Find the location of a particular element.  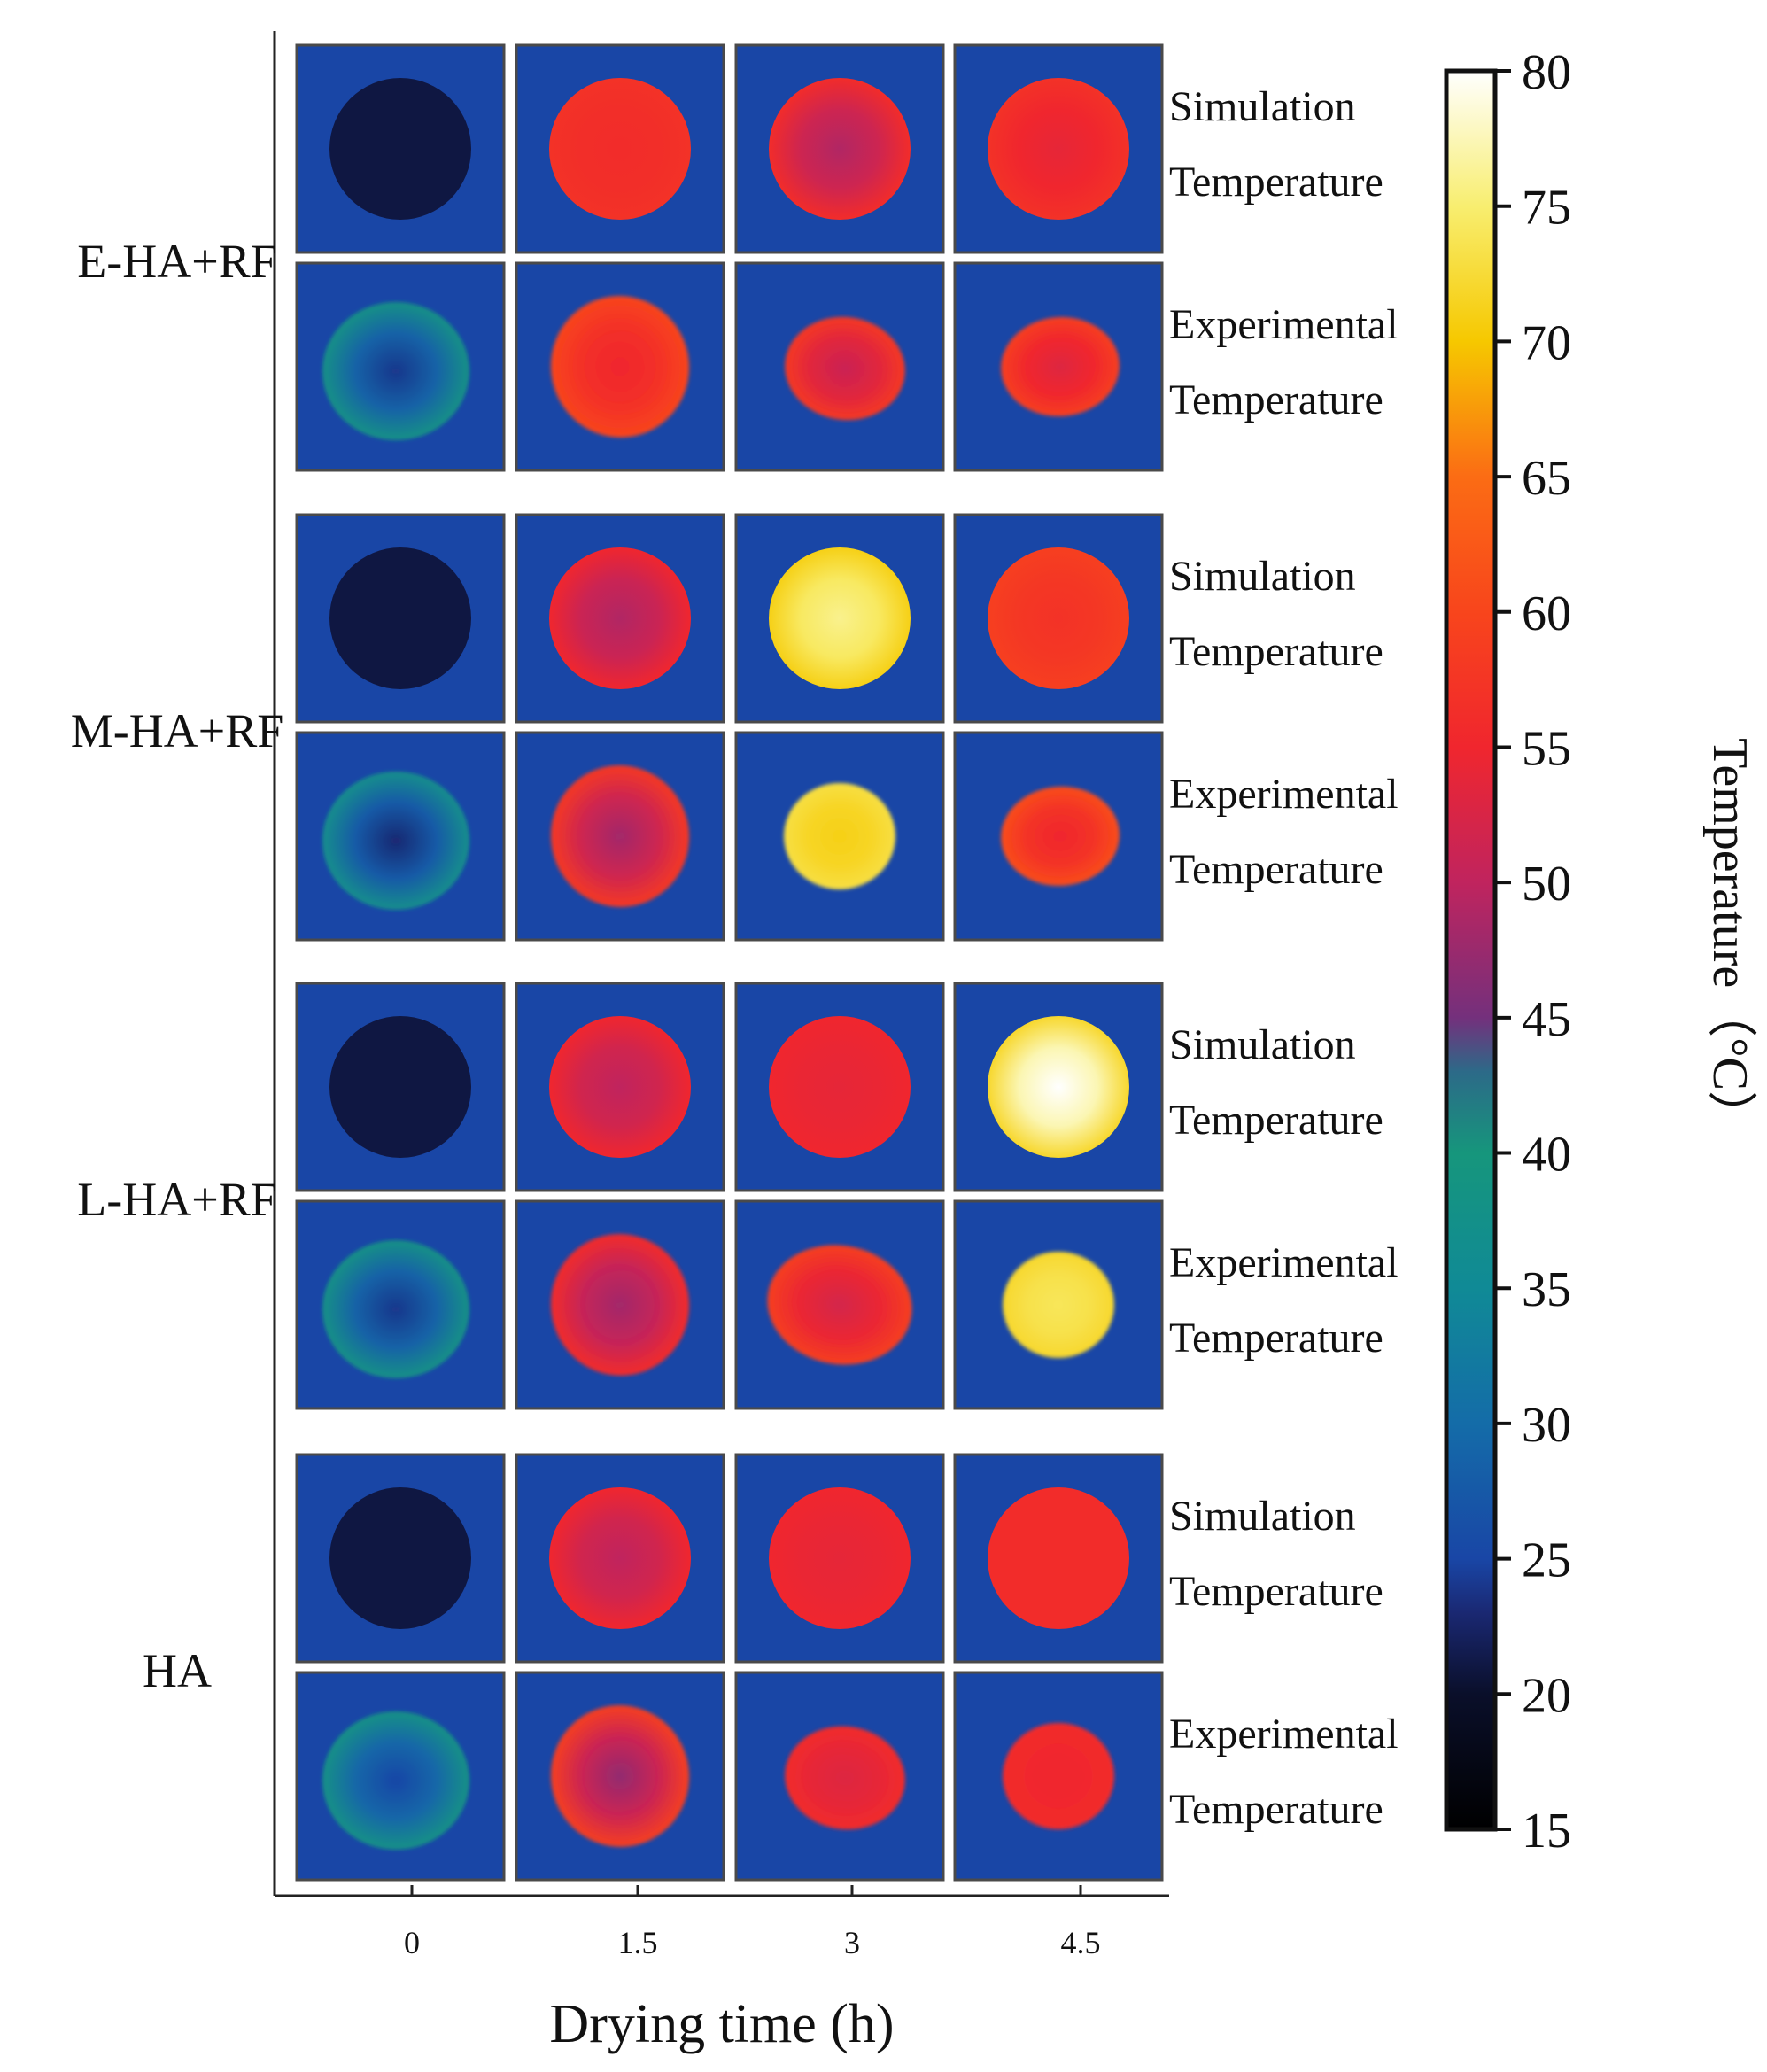

group-label: HA is located at coordinates (178, 1670).